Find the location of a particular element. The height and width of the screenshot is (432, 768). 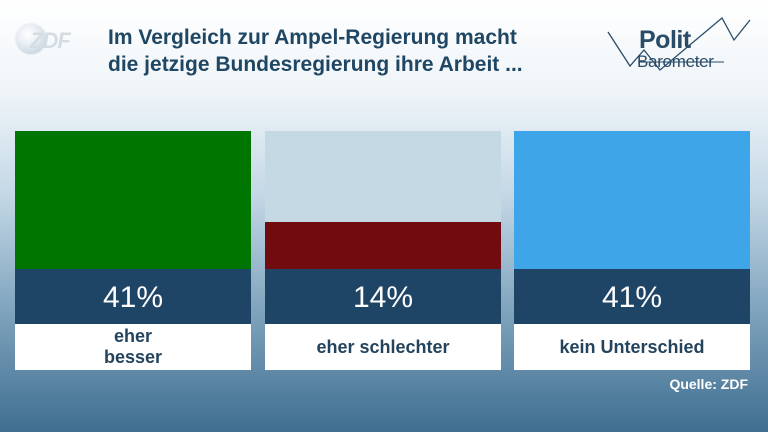

bar-eher-besser is located at coordinates (133, 200).